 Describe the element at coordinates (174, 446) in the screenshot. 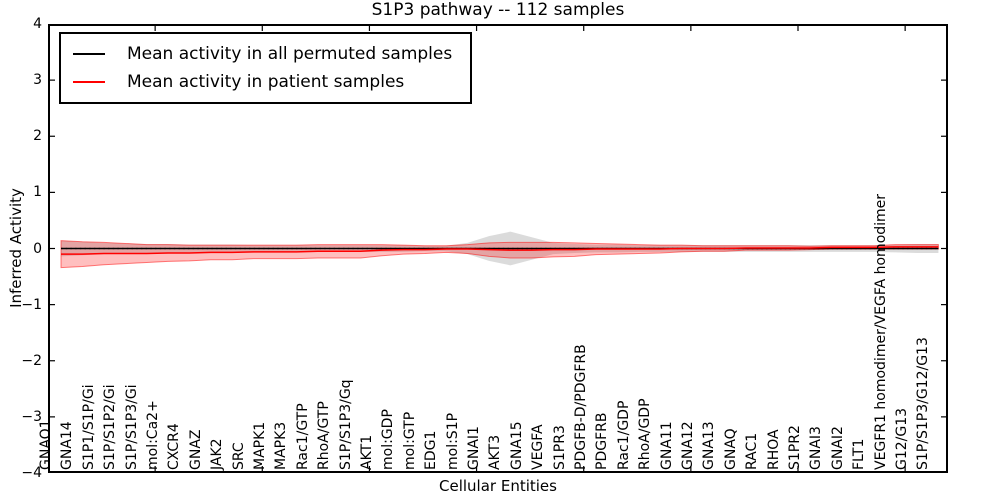

I see `x-tick-label: CXCR4` at that location.